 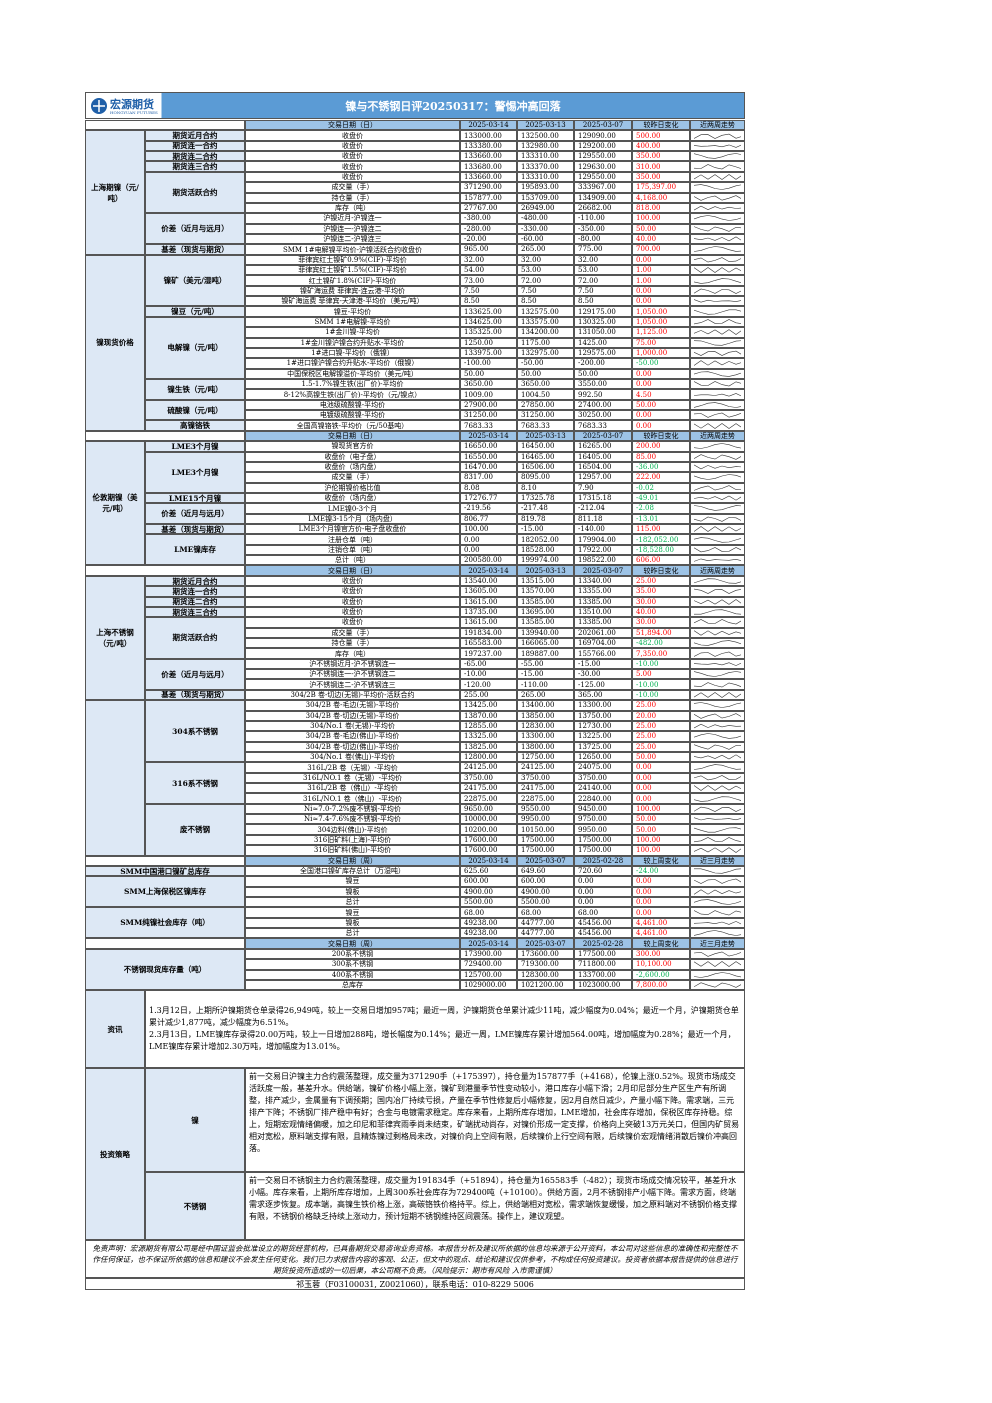 I want to click on value: 992.50, so click(x=603, y=394).